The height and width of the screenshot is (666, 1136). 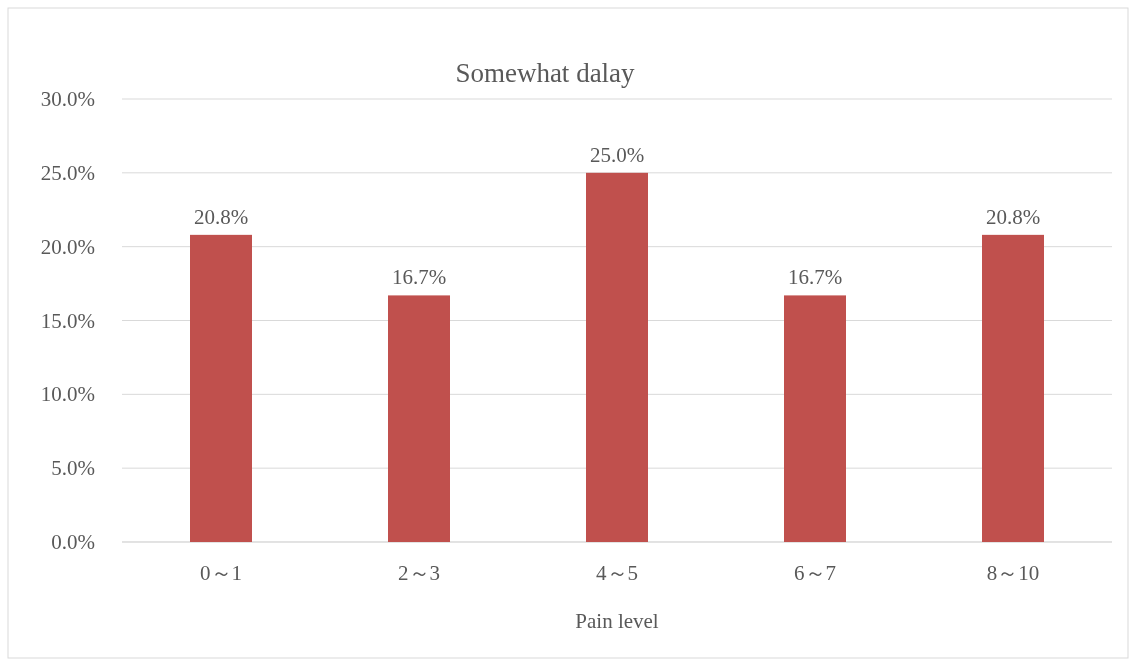 What do you see at coordinates (67, 394) in the screenshot?
I see `y-tick-label: 10.0%` at bounding box center [67, 394].